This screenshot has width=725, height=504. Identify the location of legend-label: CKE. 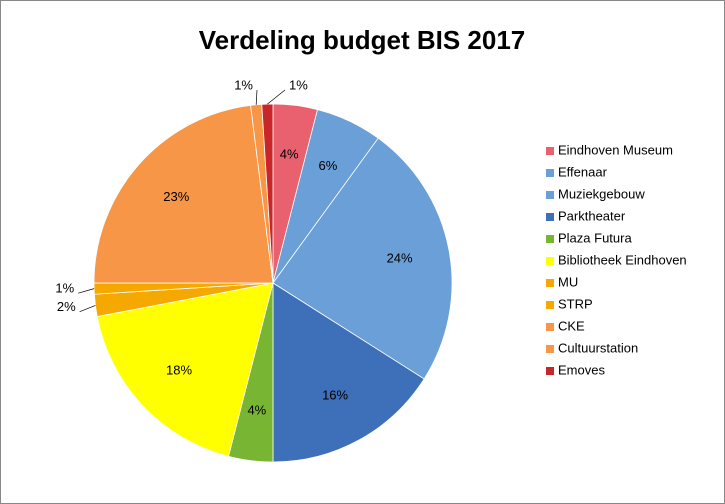
(571, 325).